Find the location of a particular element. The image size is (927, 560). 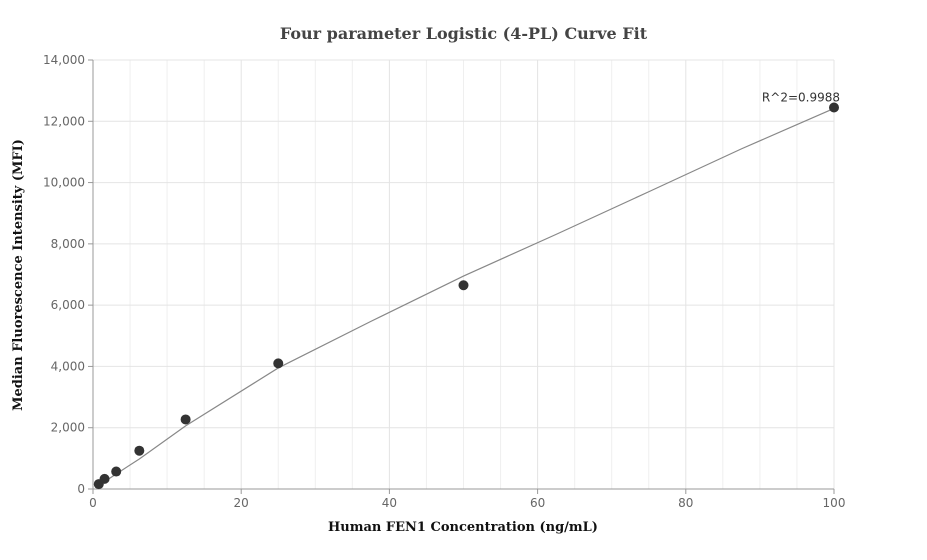

y-tick-label: 6,000 is located at coordinates (68, 305).